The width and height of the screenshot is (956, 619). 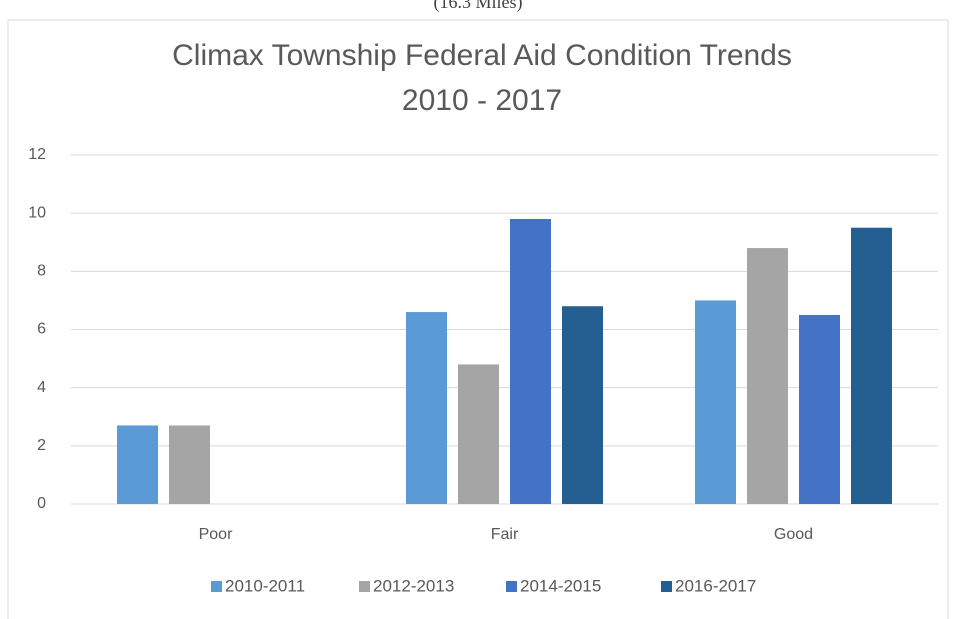 What do you see at coordinates (715, 585) in the screenshot?
I see `legend-label: 2016-2017` at bounding box center [715, 585].